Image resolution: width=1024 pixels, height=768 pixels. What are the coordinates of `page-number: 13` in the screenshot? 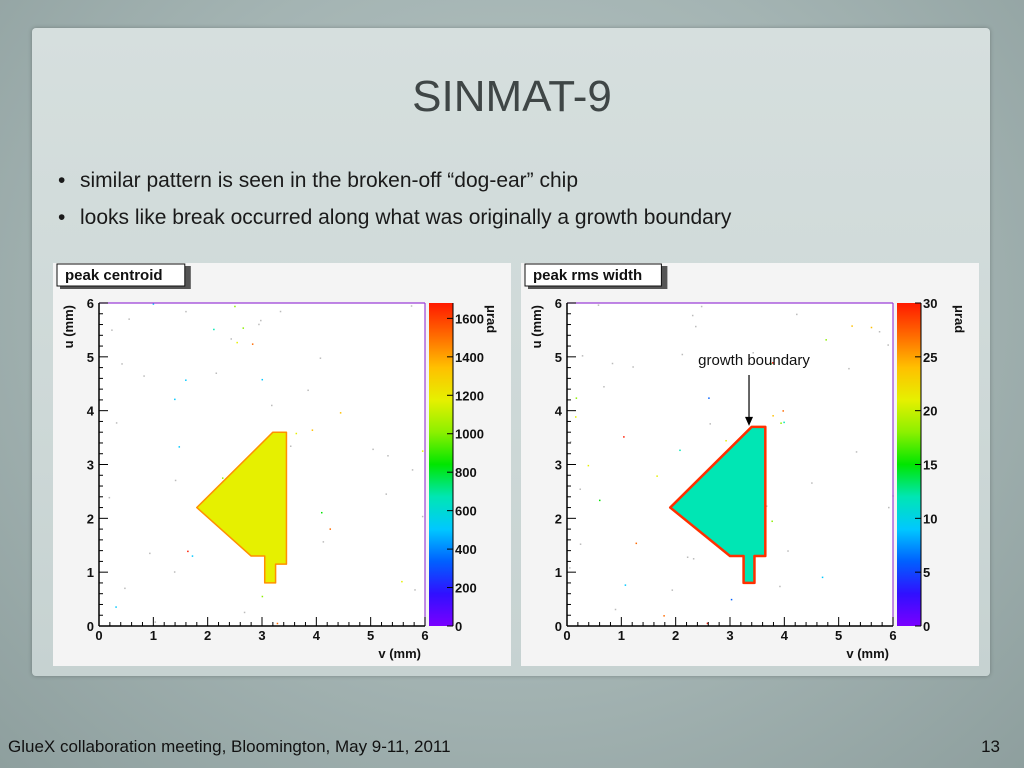 It's located at (990, 746).